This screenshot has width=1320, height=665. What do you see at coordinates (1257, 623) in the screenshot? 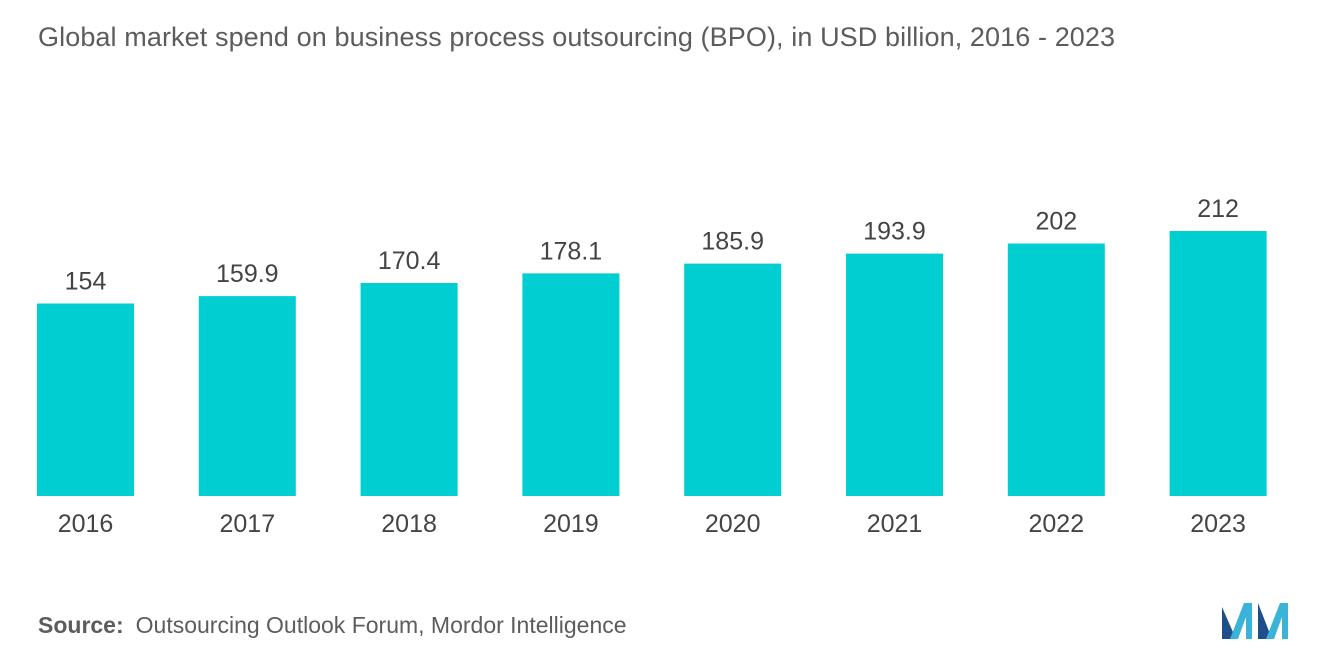
I see `mordor-intelligence-logo-icon` at bounding box center [1257, 623].